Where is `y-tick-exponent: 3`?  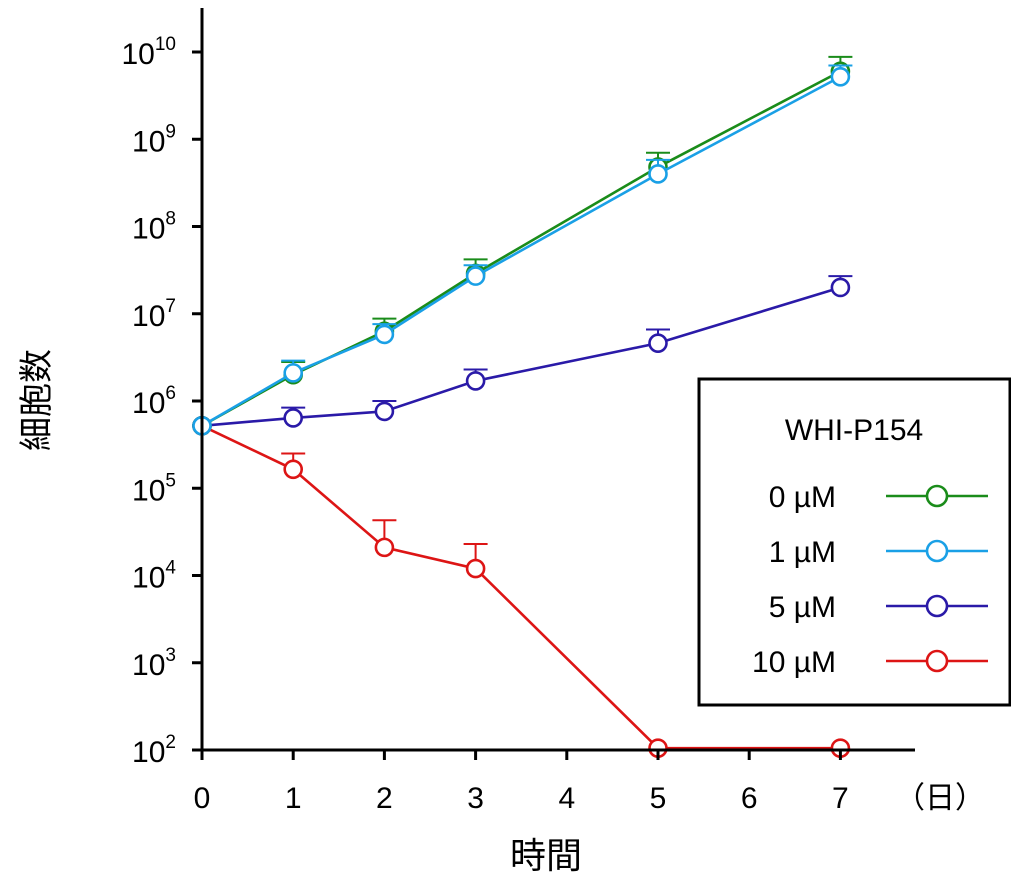 y-tick-exponent: 3 is located at coordinates (170, 655).